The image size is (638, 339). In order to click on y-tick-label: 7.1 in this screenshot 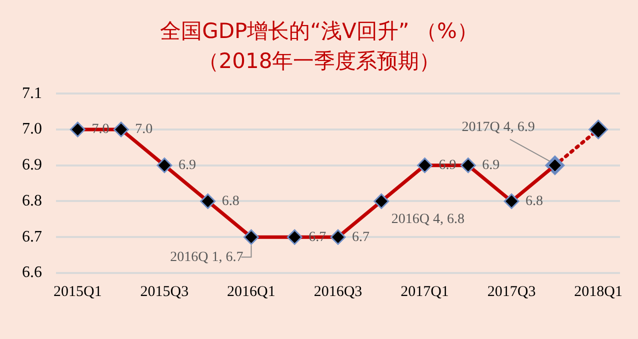, I will do `click(32, 93)`.